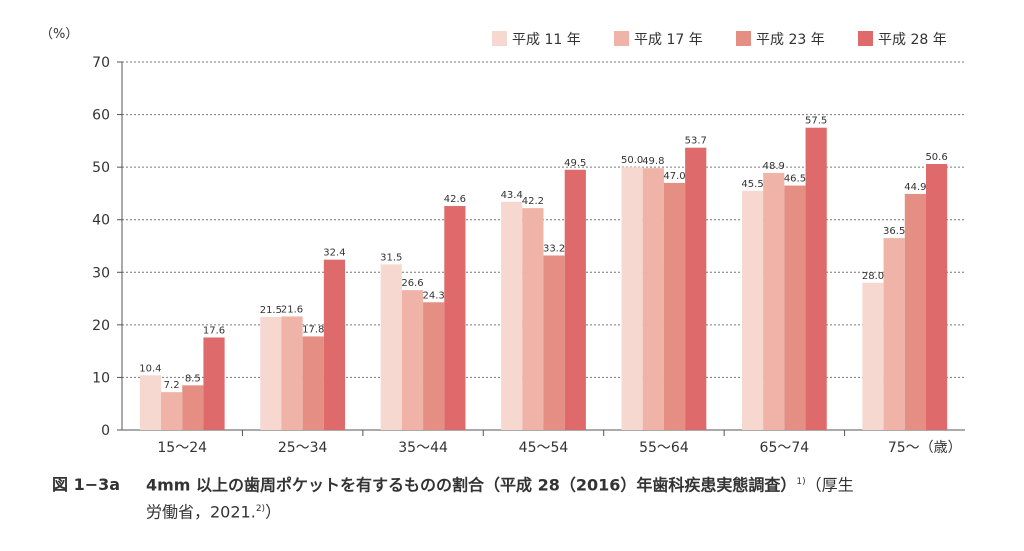 This screenshot has width=1024, height=551. What do you see at coordinates (101, 168) in the screenshot?
I see `y-tick-label: 50` at bounding box center [101, 168].